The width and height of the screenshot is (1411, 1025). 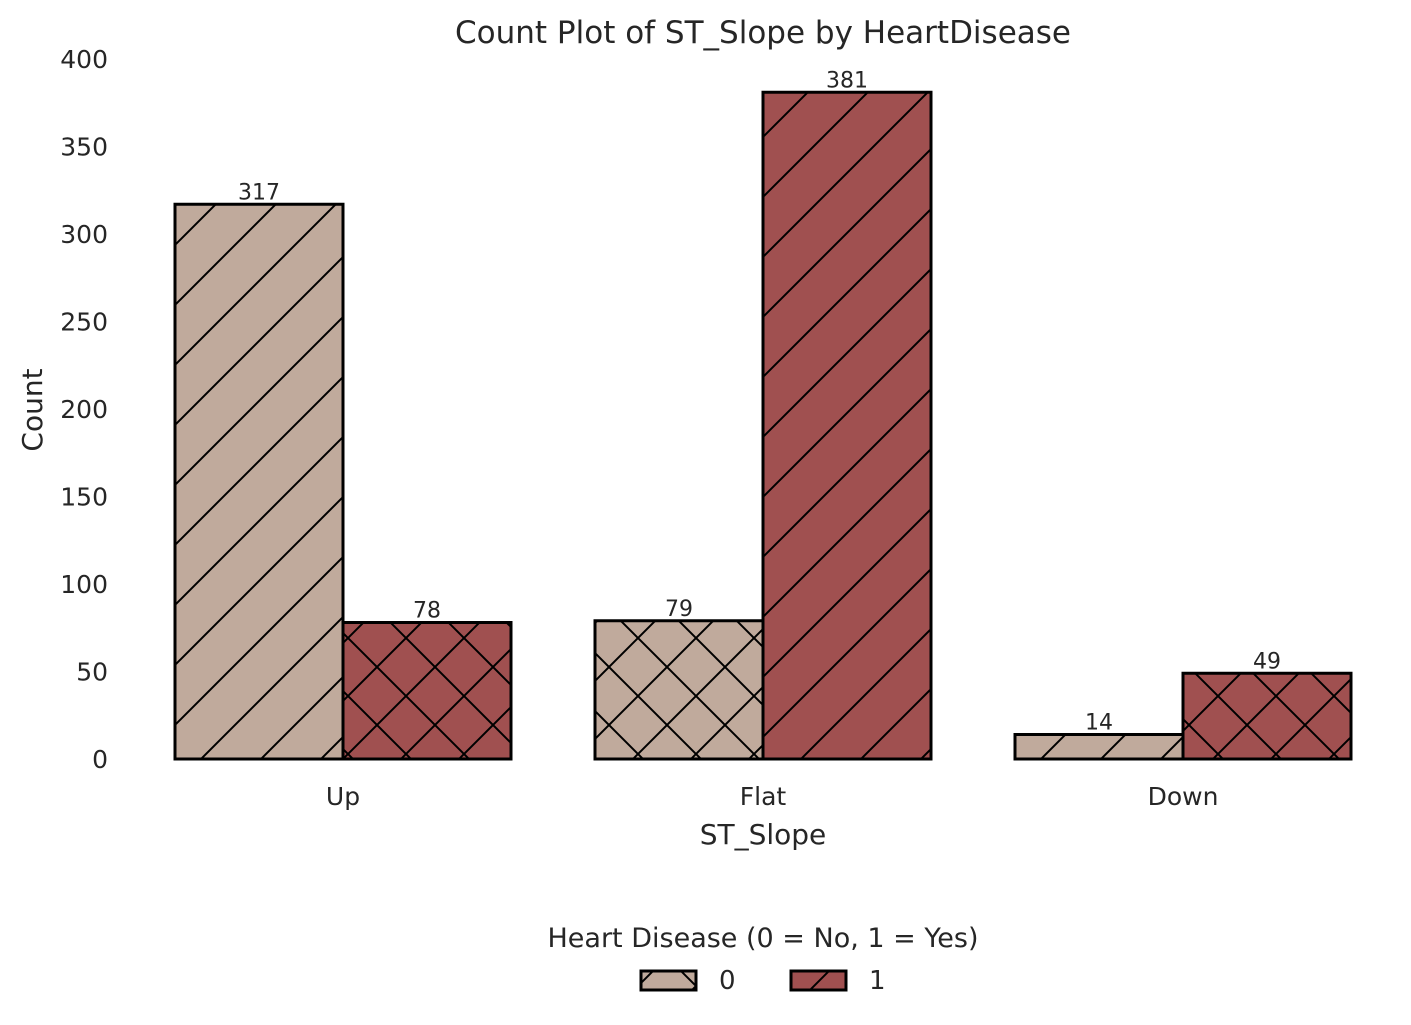 What do you see at coordinates (84, 497) in the screenshot?
I see `y-tick-label-150: 150` at bounding box center [84, 497].